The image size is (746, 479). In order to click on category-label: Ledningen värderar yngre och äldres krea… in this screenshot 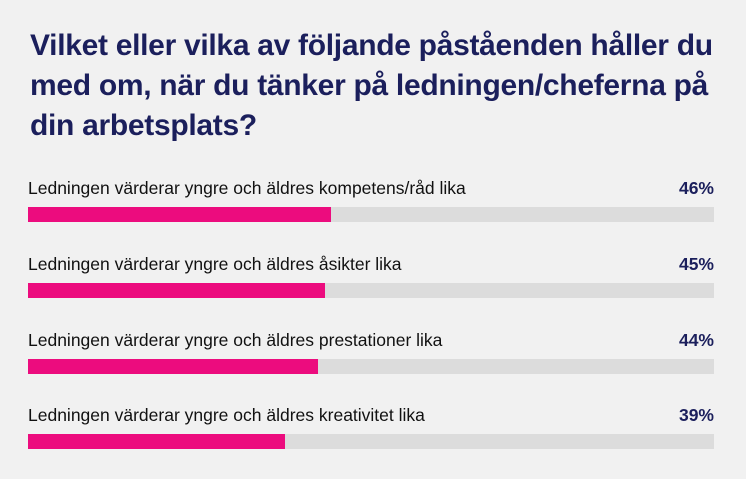, I will do `click(226, 415)`.